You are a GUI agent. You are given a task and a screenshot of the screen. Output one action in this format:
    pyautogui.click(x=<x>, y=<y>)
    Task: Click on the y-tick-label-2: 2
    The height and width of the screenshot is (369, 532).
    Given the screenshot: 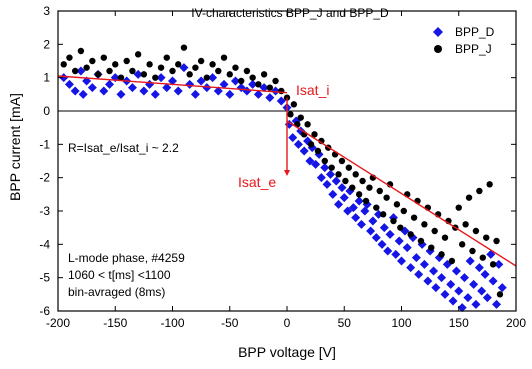 What is the action you would take?
    pyautogui.click(x=46, y=44)
    